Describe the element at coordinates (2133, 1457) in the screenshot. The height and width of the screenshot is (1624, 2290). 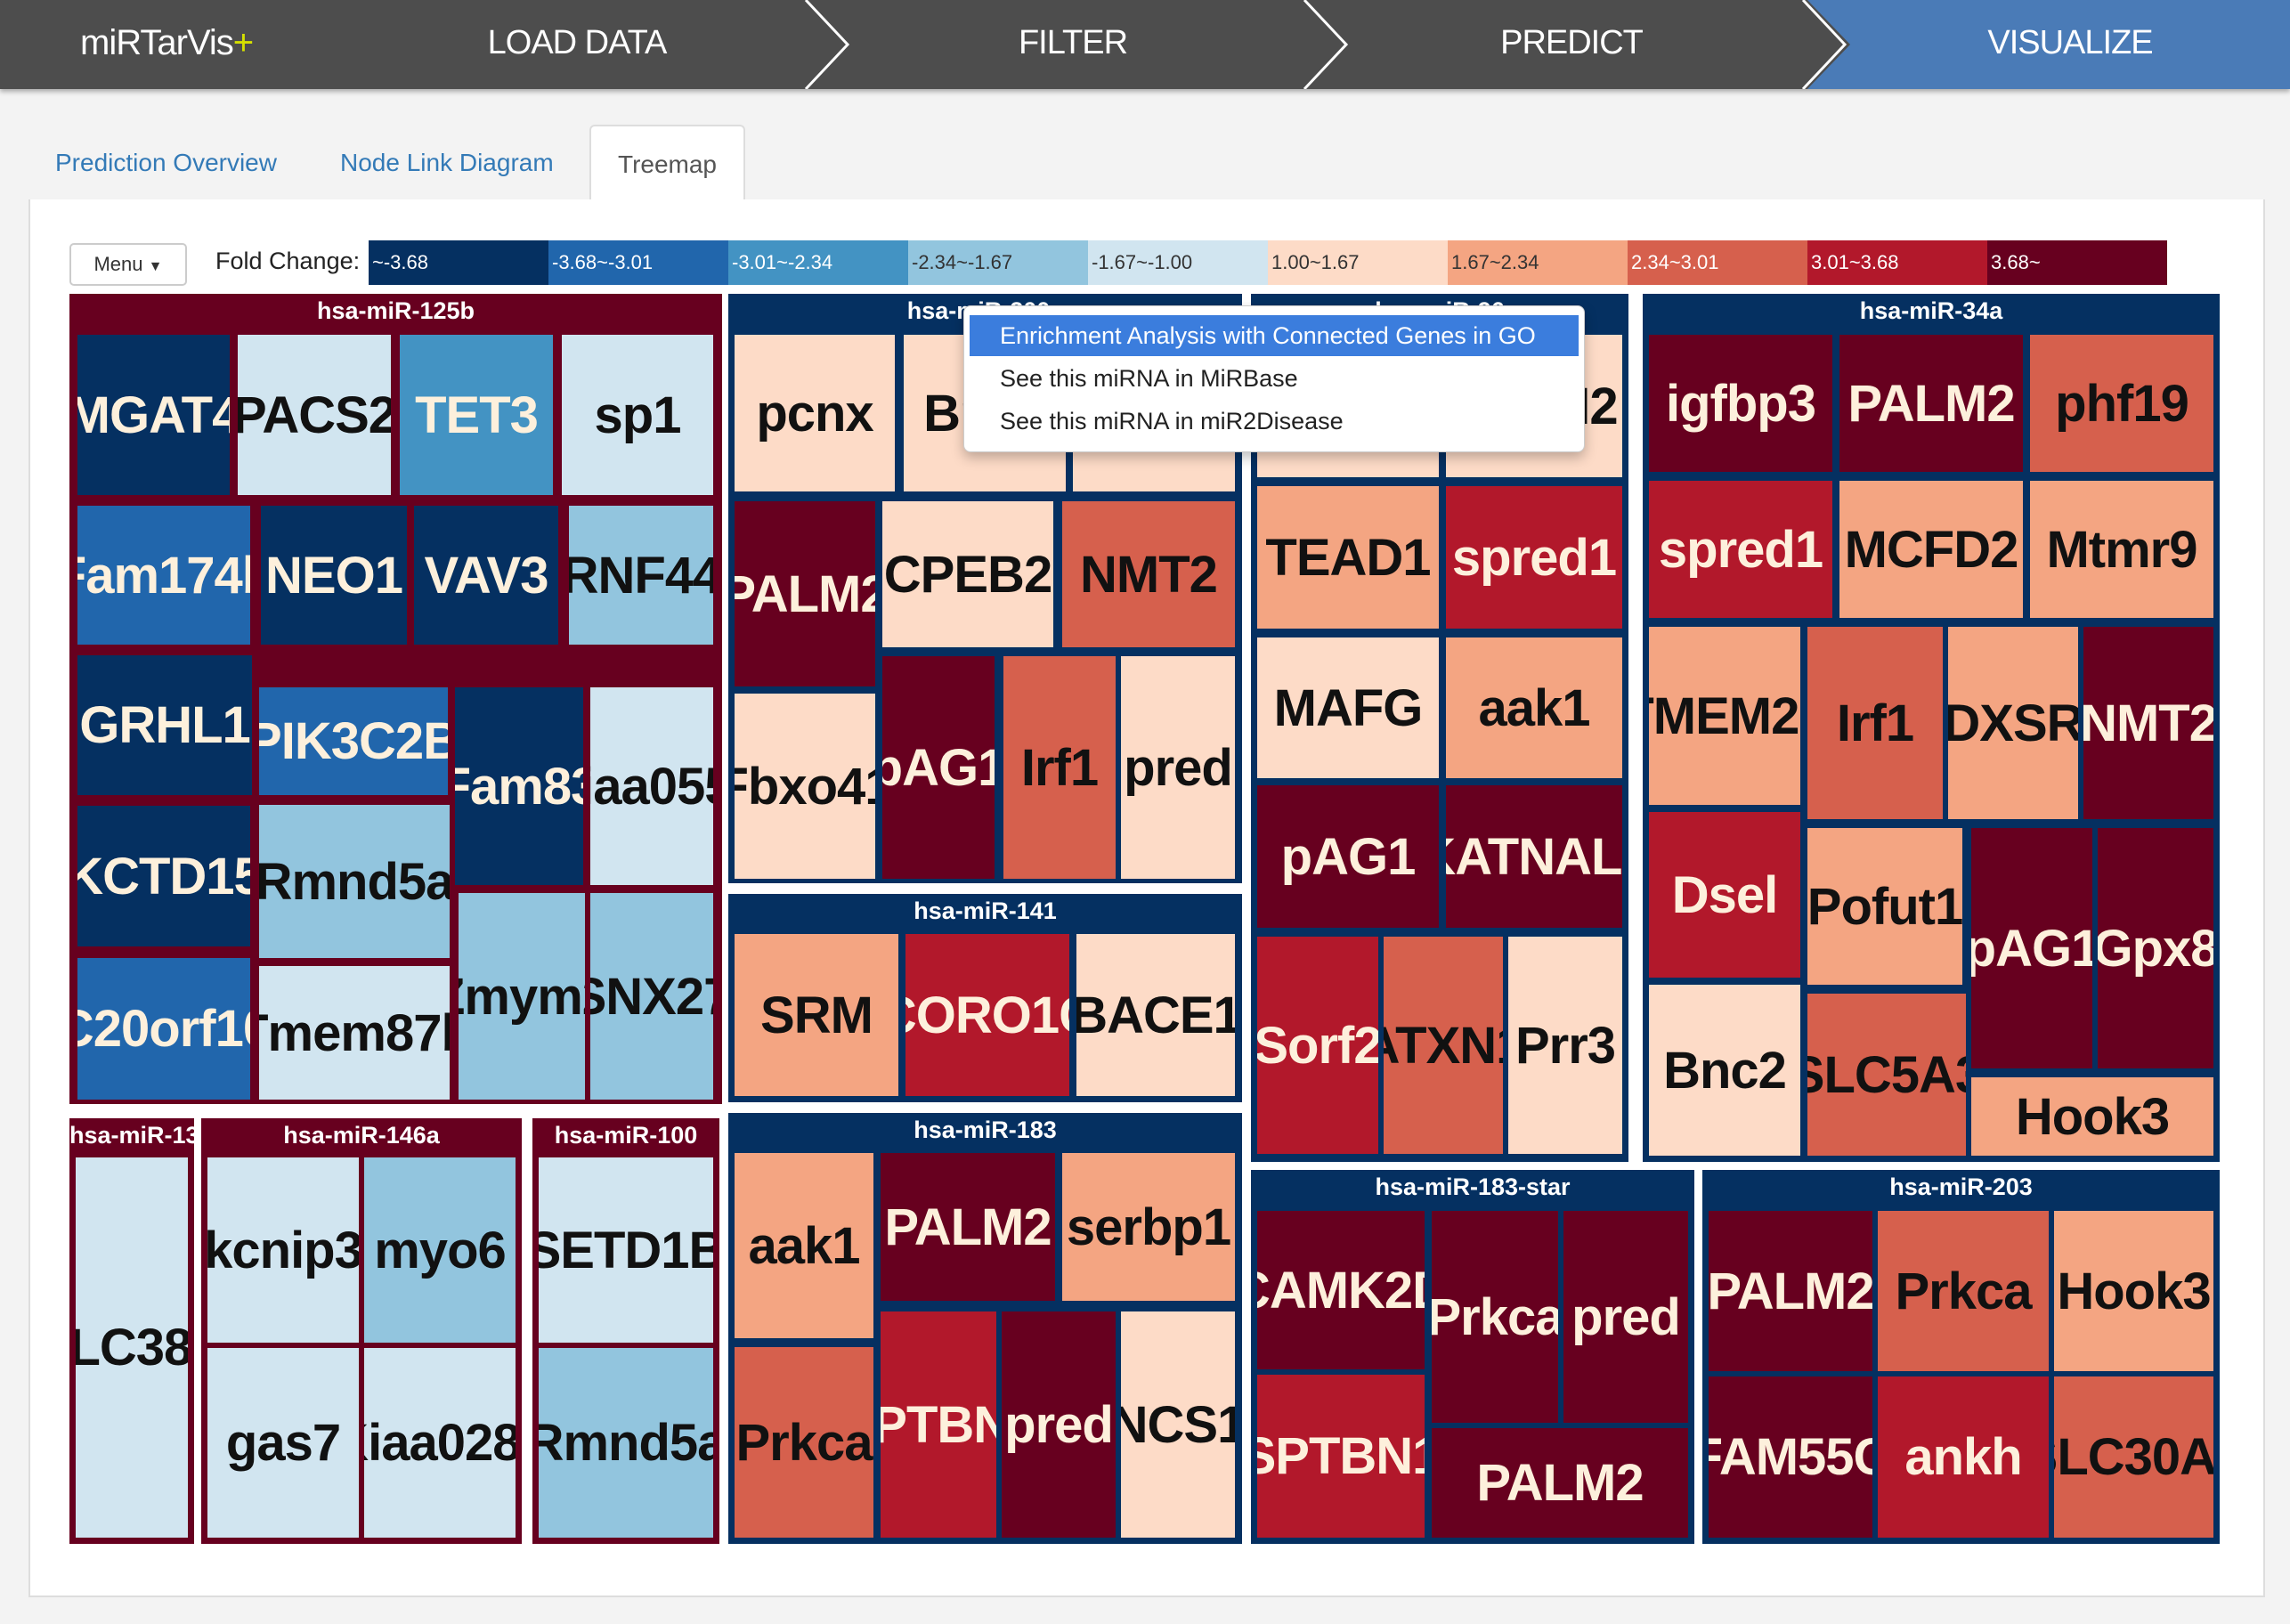
I see `gene-cell: SLC30A7` at that location.